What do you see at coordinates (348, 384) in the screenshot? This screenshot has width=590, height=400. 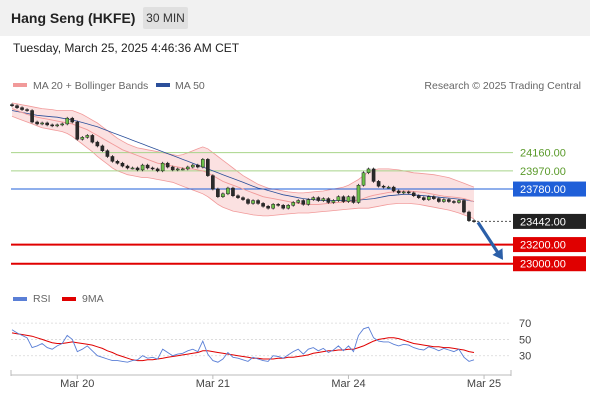 I see `x-tick-Mar 24: Mar 24` at bounding box center [348, 384].